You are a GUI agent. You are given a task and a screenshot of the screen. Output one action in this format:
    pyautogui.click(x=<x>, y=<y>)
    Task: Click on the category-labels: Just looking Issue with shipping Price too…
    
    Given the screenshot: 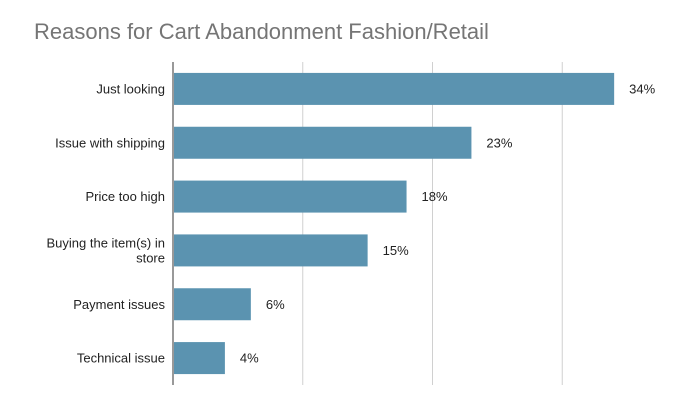 What is the action you would take?
    pyautogui.click(x=106, y=223)
    